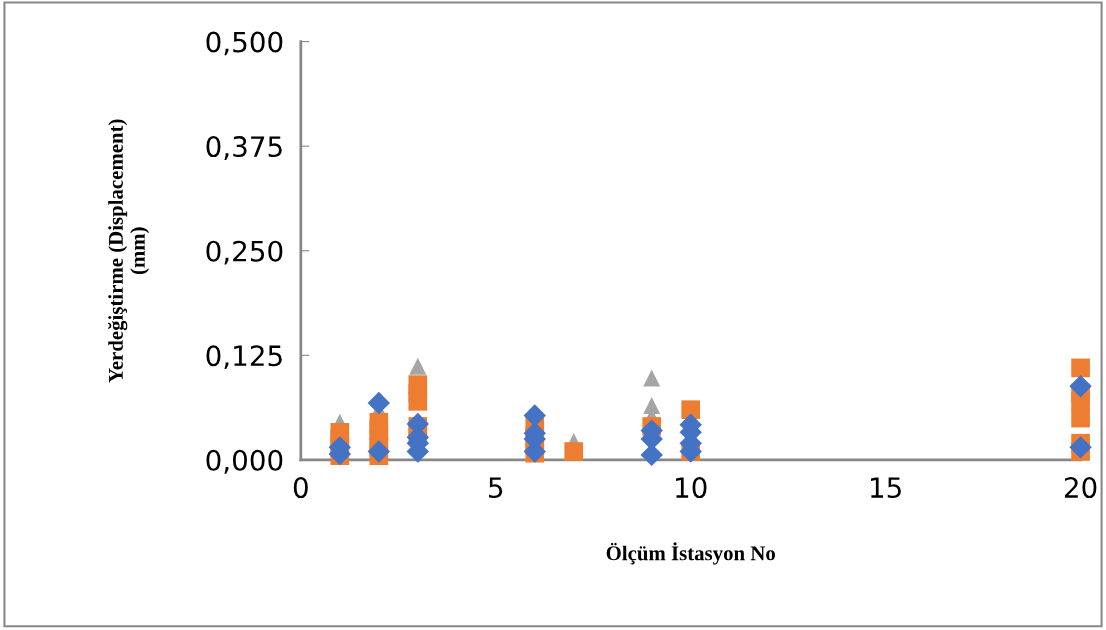  What do you see at coordinates (886, 488) in the screenshot?
I see `x-tick-label: 15` at bounding box center [886, 488].